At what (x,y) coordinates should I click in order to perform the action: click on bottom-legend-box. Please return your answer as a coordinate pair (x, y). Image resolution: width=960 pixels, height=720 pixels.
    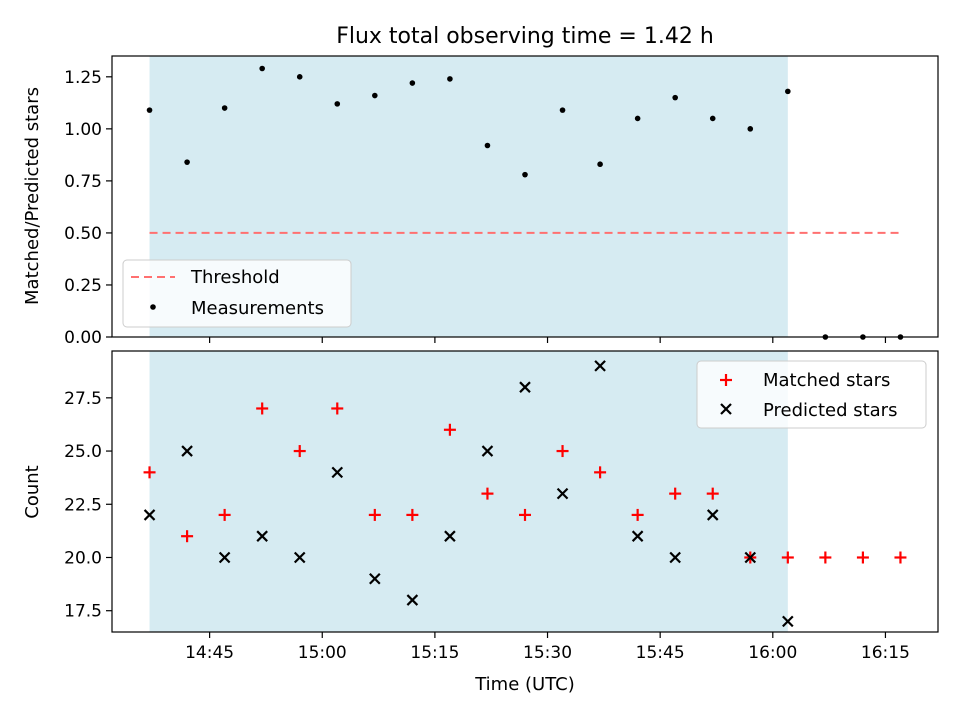
    Looking at the image, I should click on (811, 394).